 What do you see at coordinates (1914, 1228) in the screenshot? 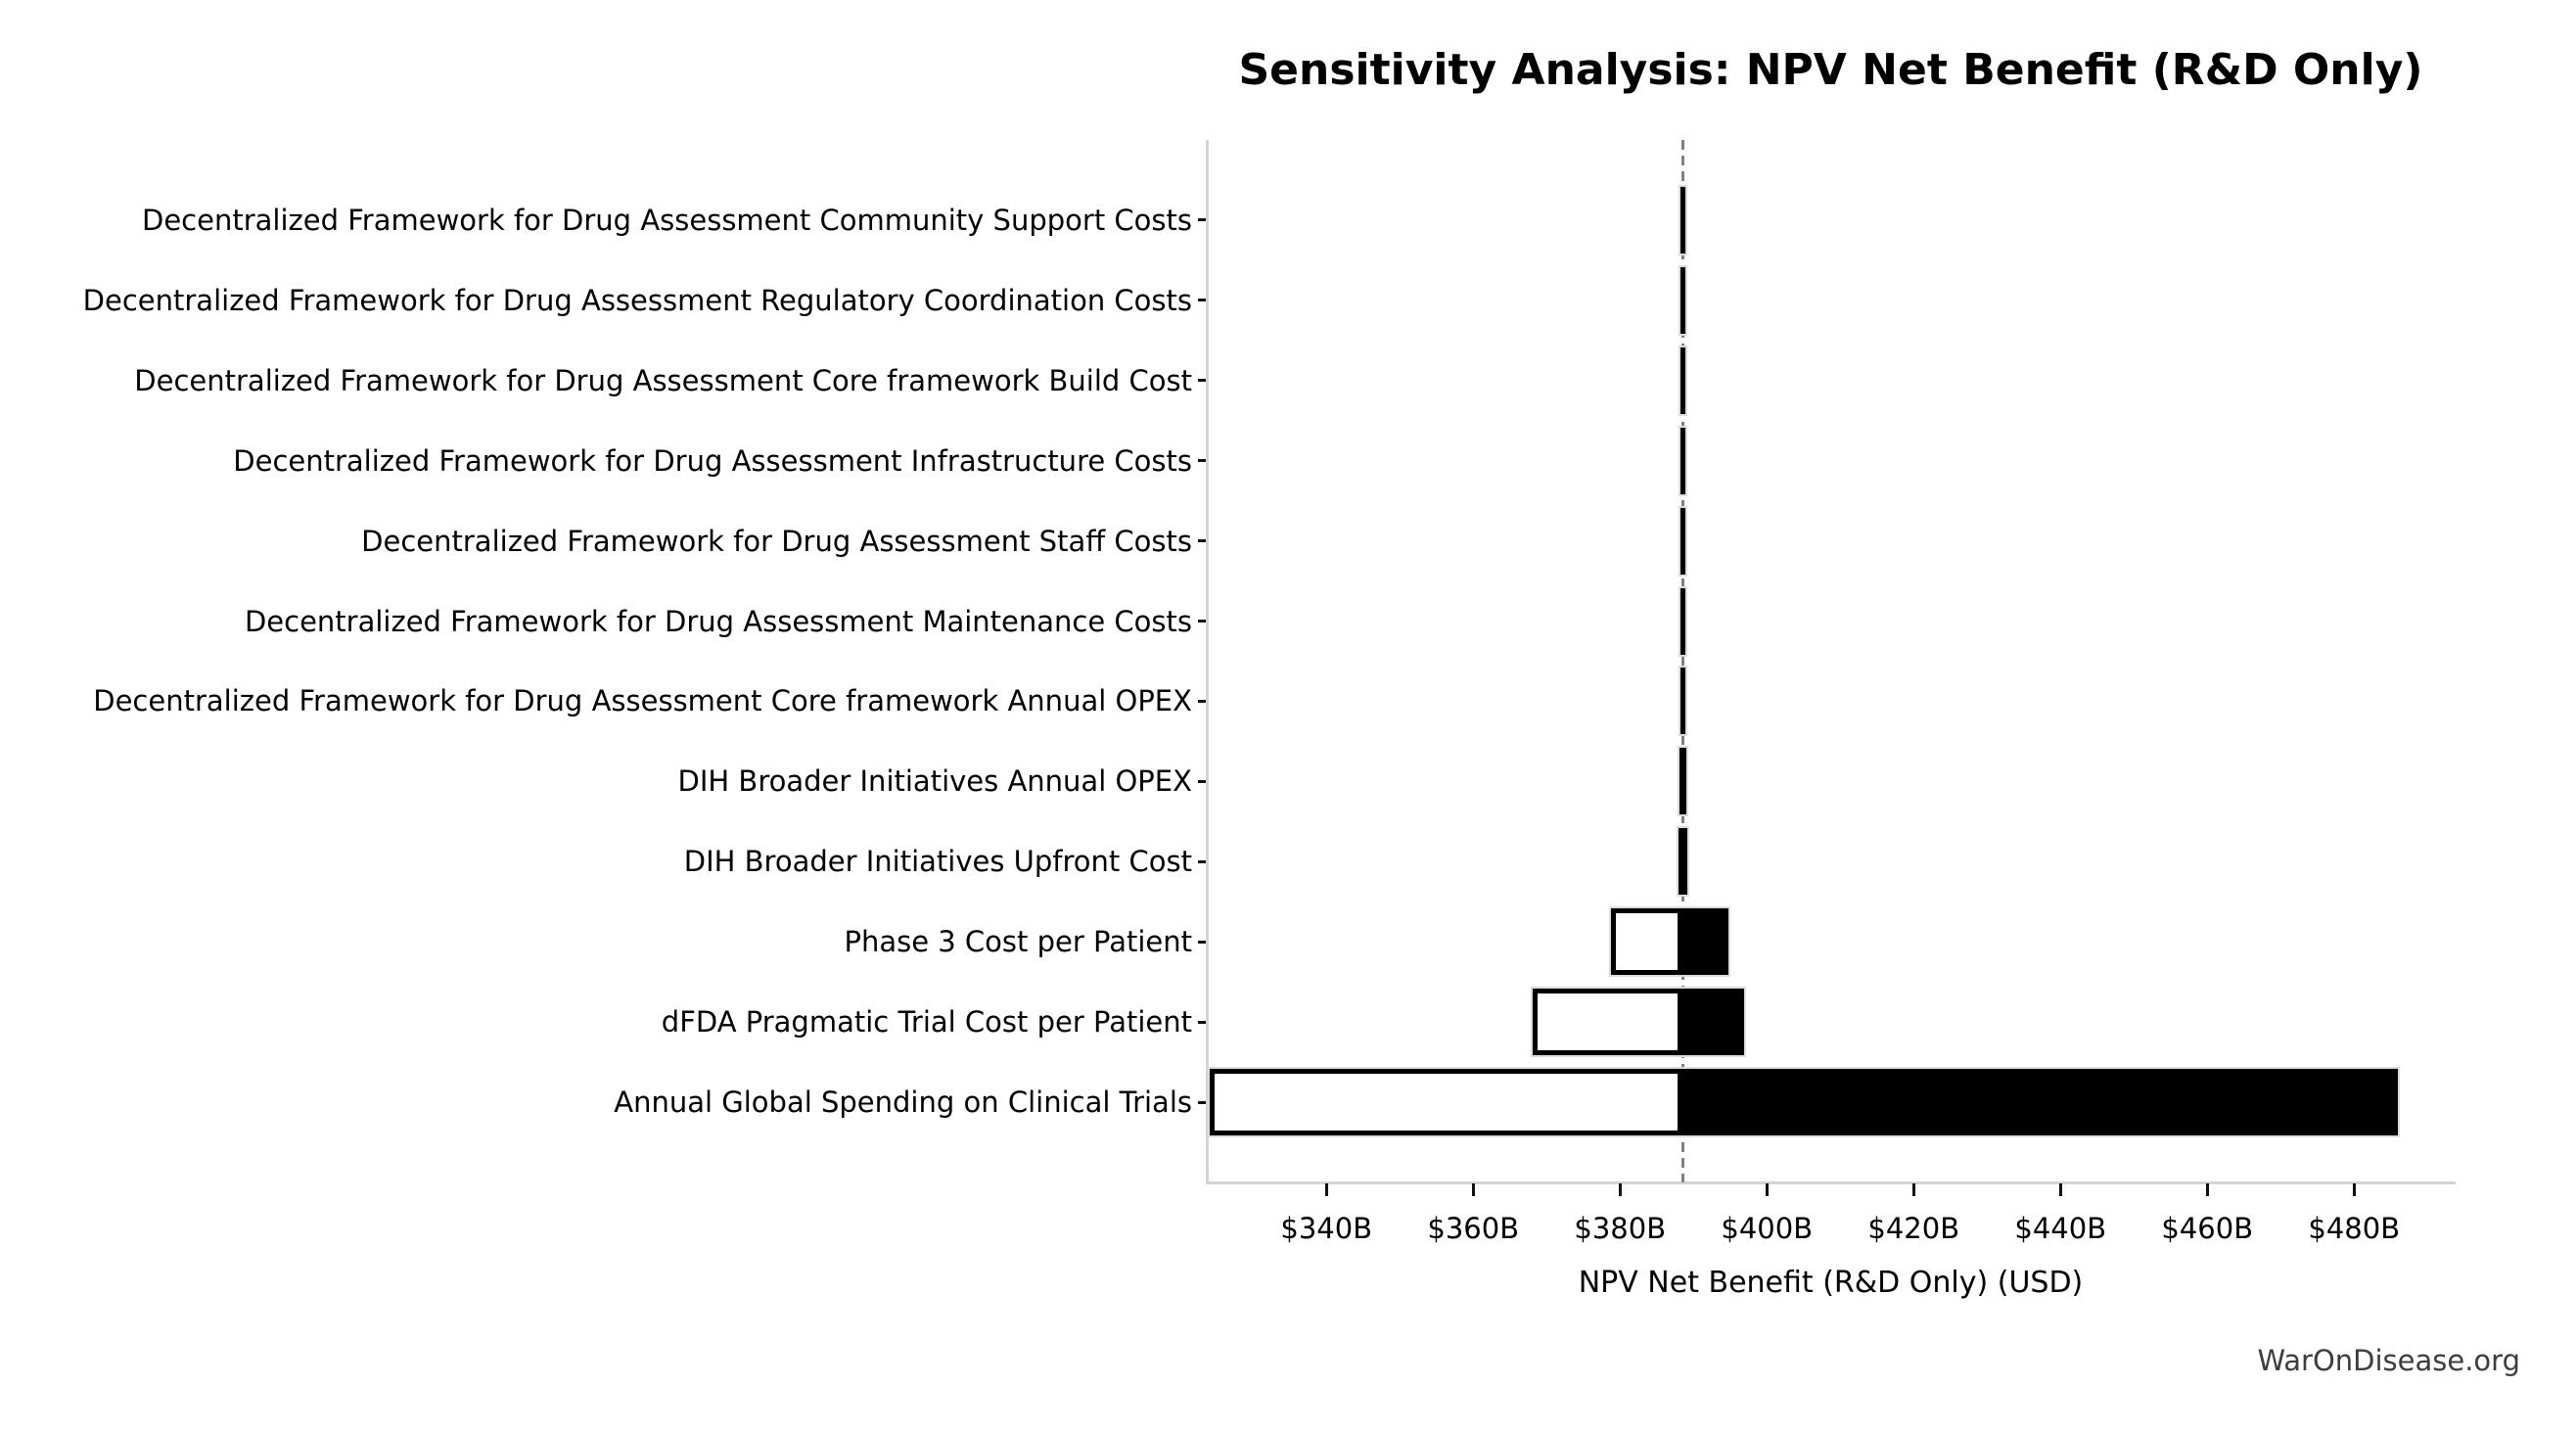
I see `x-tick-label: $420B` at bounding box center [1914, 1228].